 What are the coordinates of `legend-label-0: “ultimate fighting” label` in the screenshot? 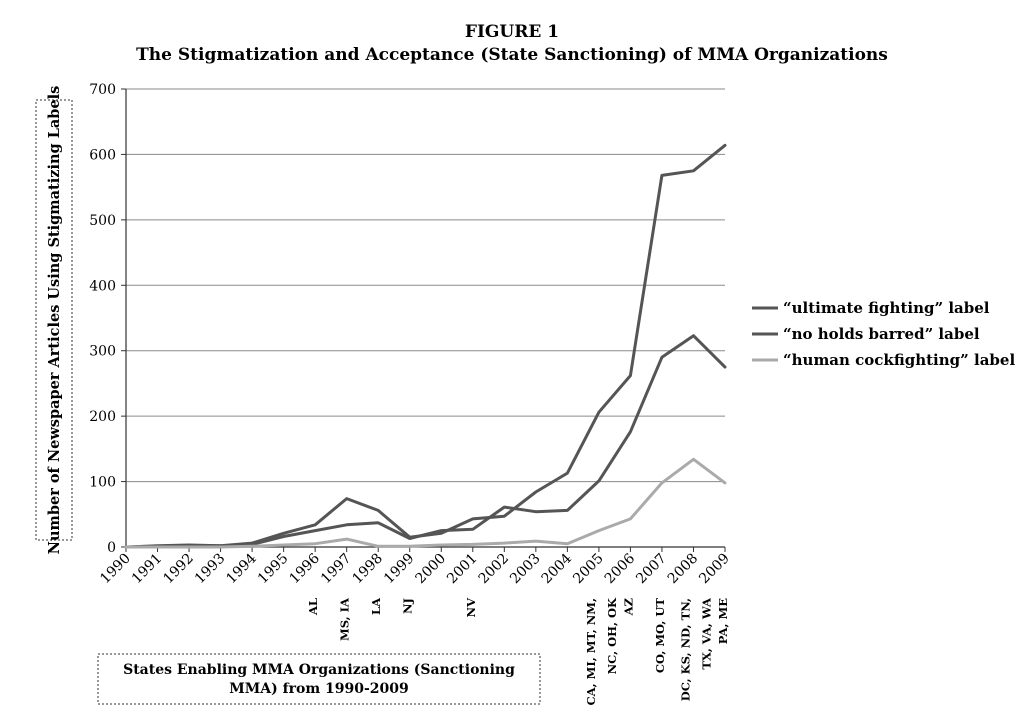 It's located at (886, 308).